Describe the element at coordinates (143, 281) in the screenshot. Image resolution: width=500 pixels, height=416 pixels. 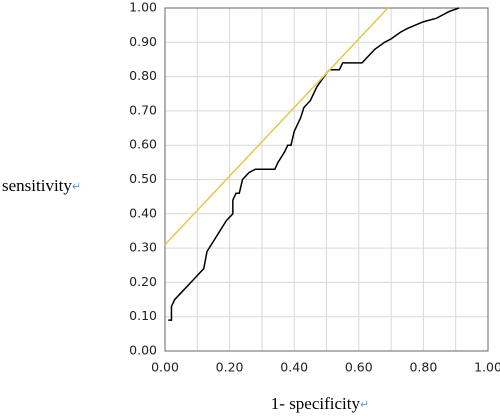
I see `y-tick-label: 0.20` at that location.